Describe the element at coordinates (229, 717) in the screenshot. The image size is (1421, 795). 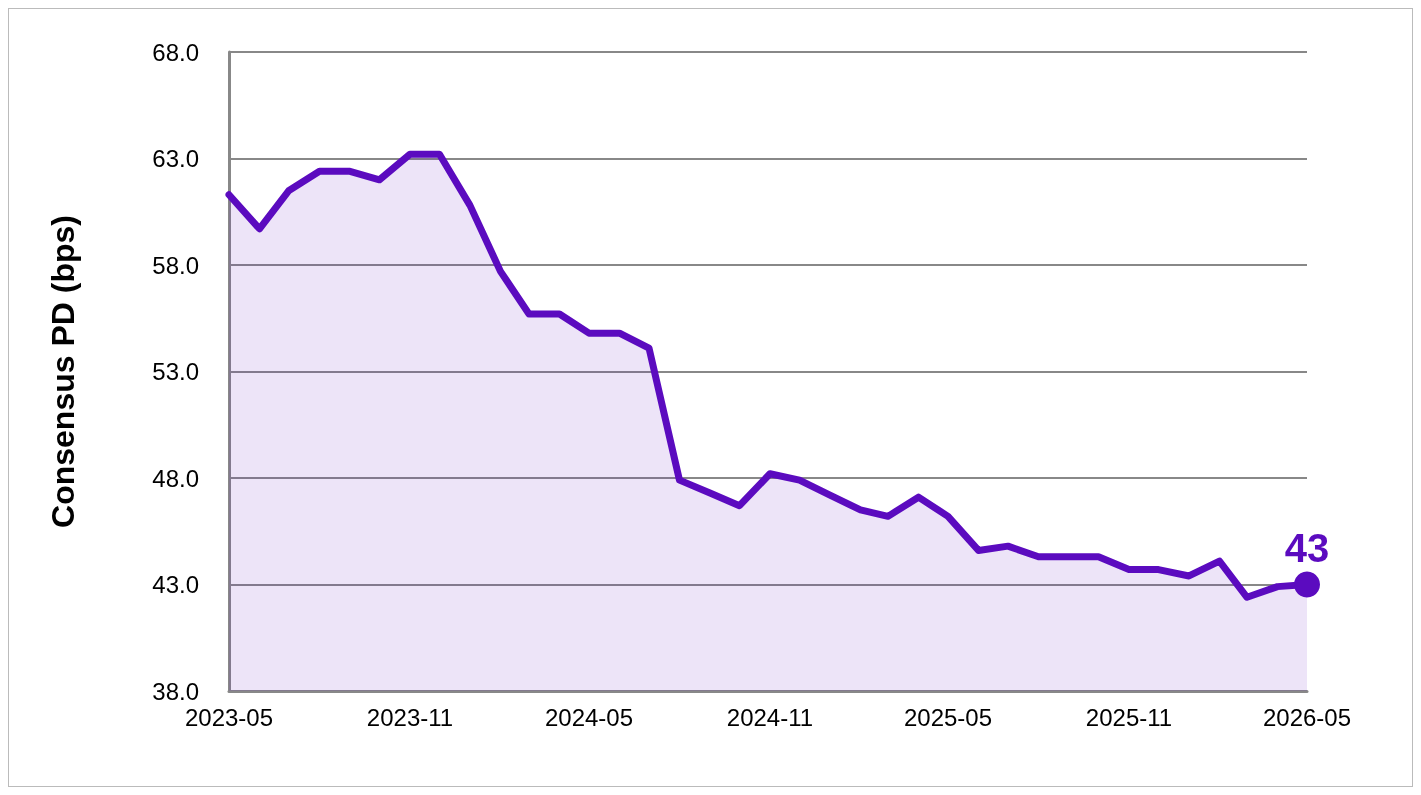
I see `x-tick-label: 2023-05` at that location.